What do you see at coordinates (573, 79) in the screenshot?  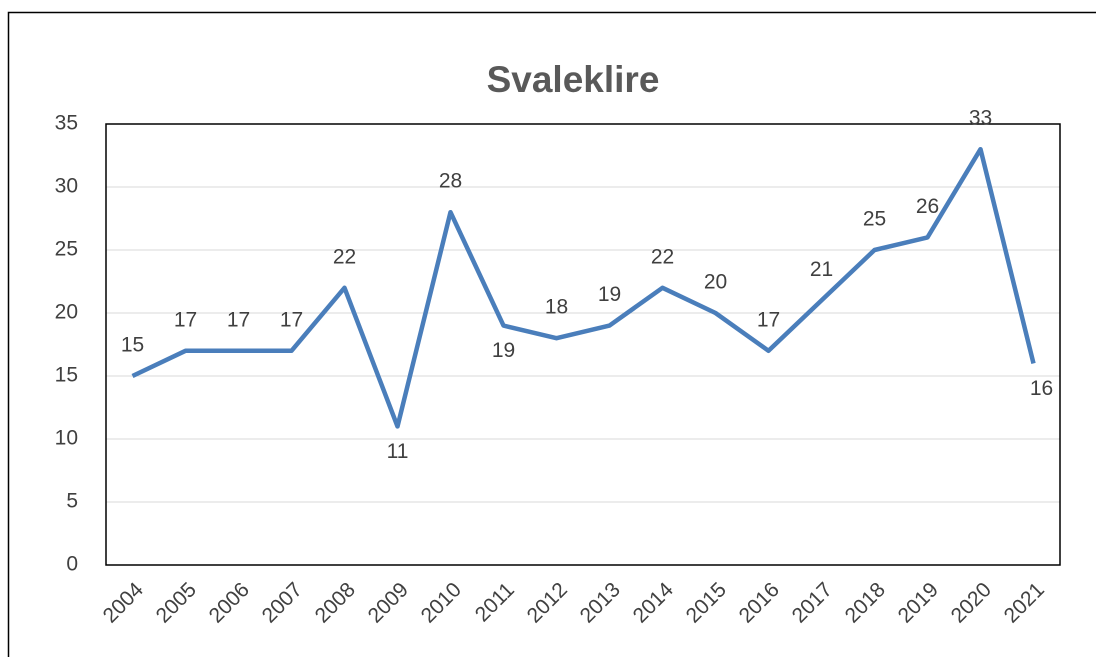 I see `chart-title: Svaleklire` at bounding box center [573, 79].